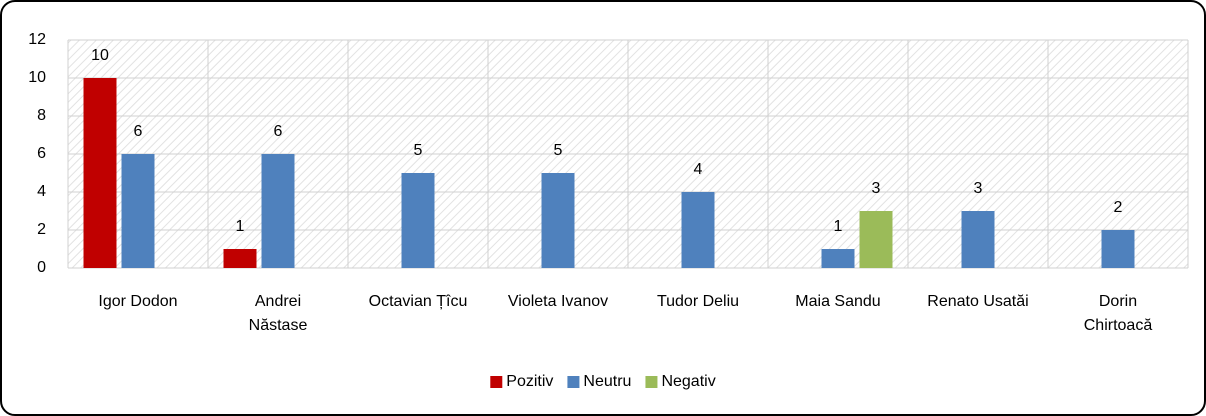 The image size is (1206, 416). Describe the element at coordinates (41, 267) in the screenshot. I see `y-tick-label: 0` at that location.